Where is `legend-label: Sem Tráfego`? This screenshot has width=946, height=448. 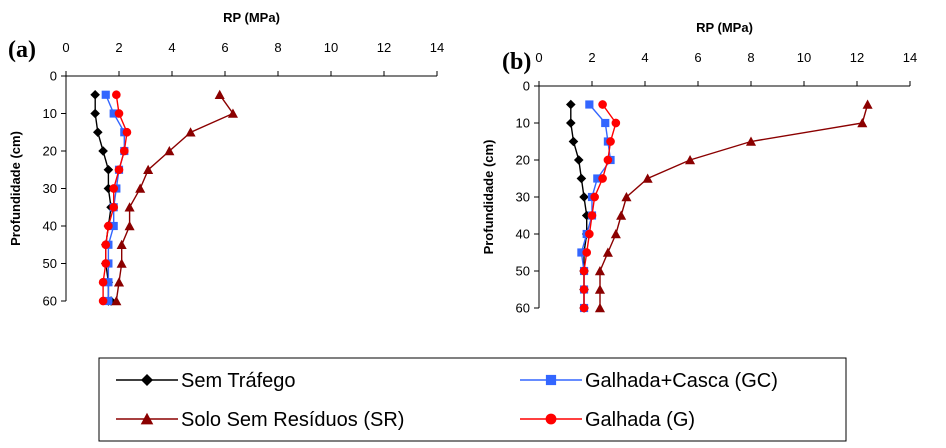 legend-label: Sem Tráfego is located at coordinates (238, 381).